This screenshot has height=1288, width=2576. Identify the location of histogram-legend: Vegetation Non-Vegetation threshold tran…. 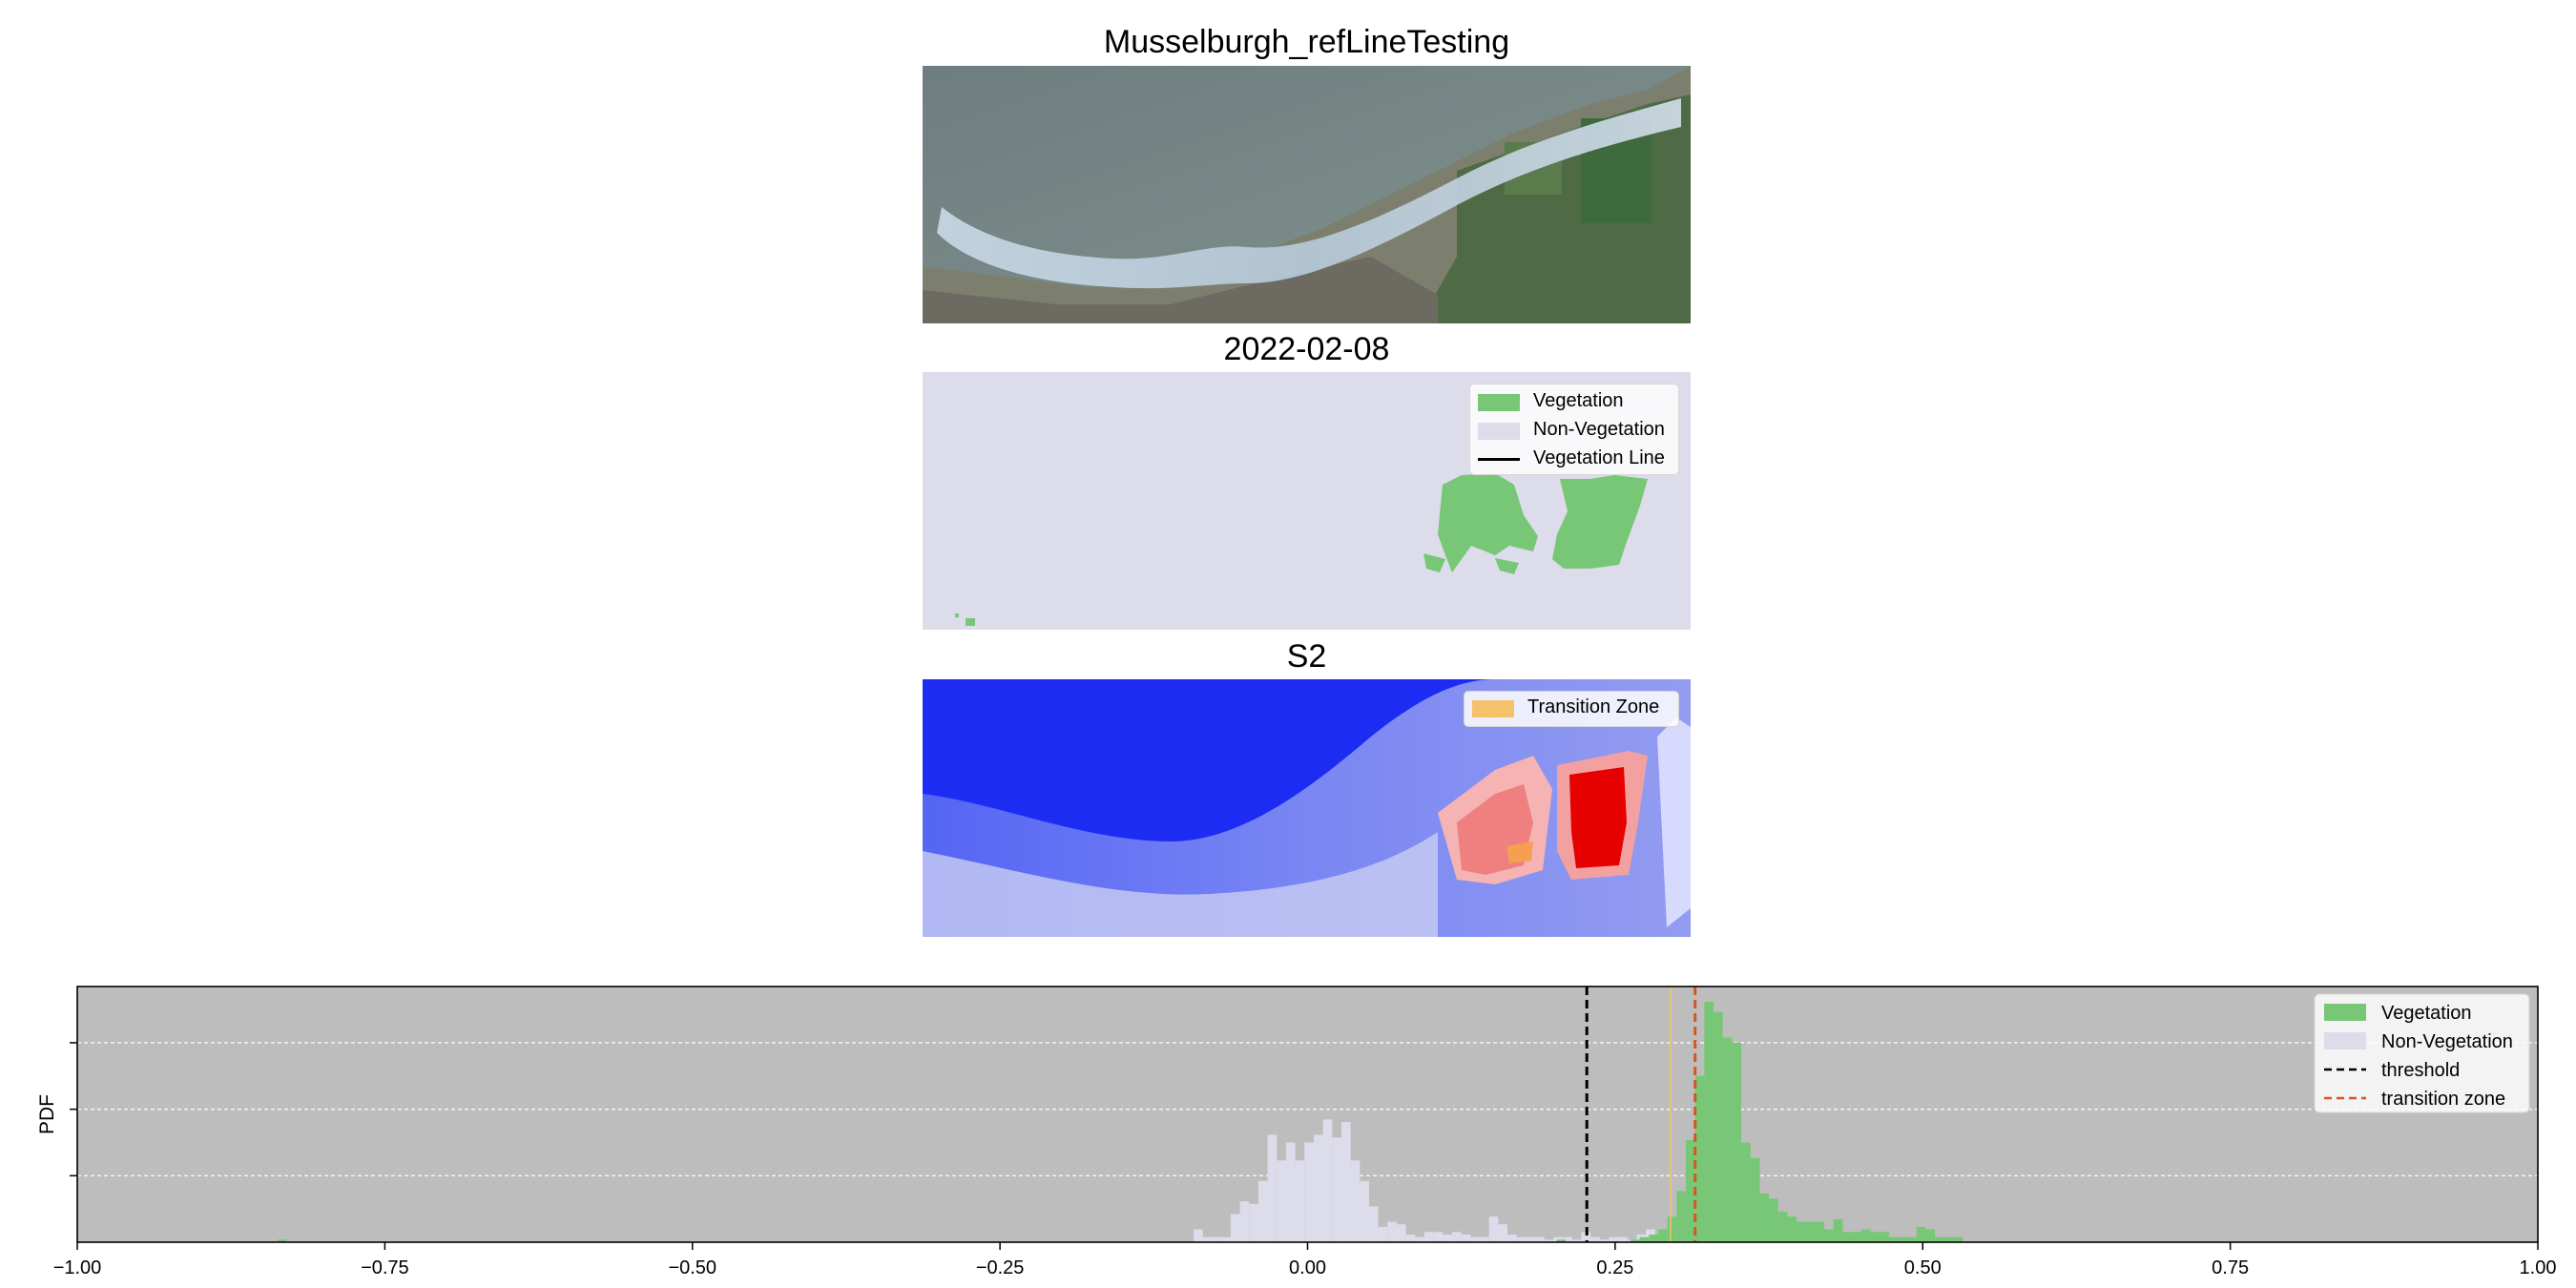
(2422, 1053).